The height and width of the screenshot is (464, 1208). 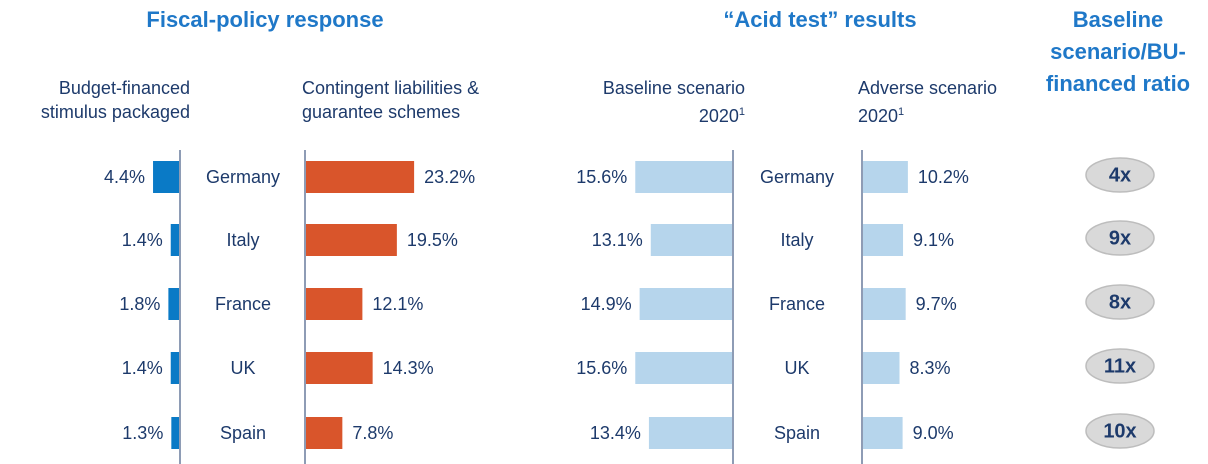 I want to click on ratio-label: 9x, so click(x=1120, y=238).